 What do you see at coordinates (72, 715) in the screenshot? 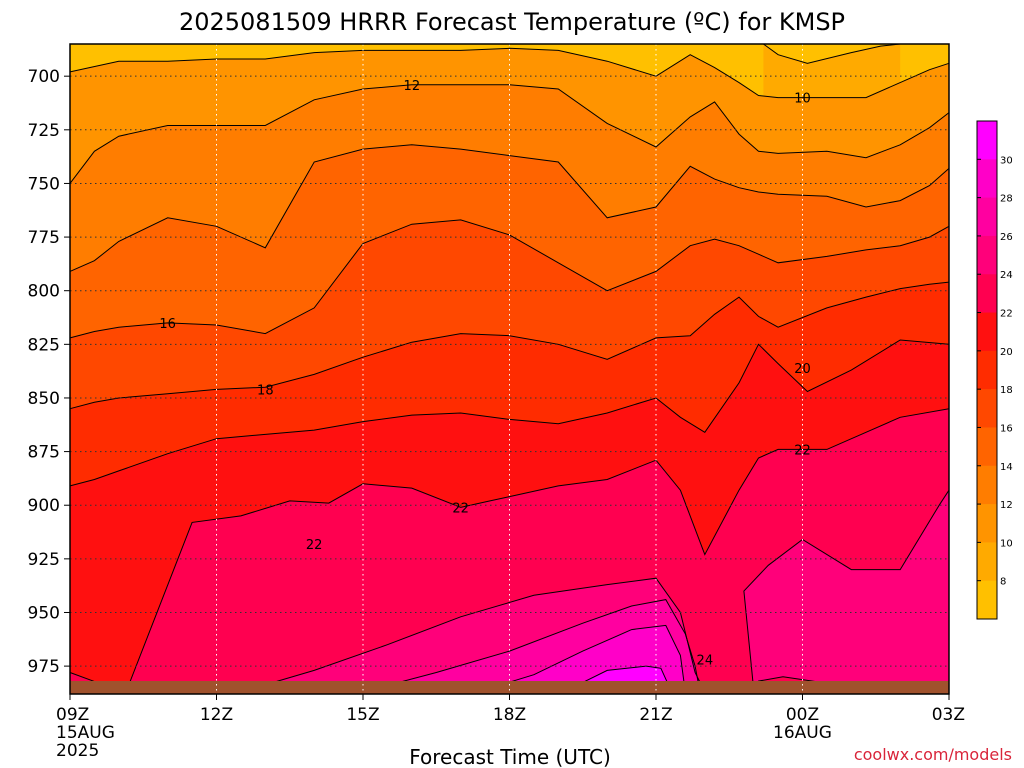
I see `x-tick-label: 09Z` at bounding box center [72, 715].